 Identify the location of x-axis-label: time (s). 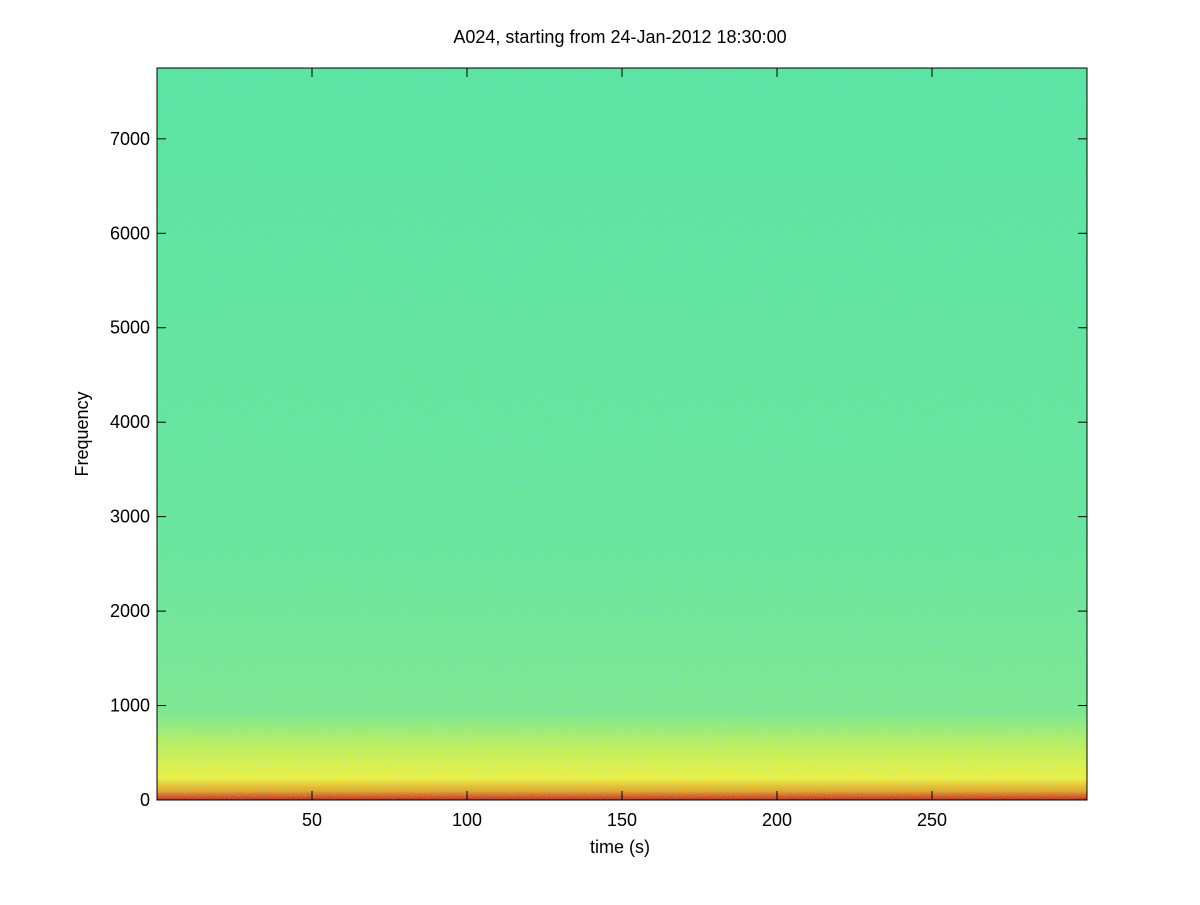
(620, 847).